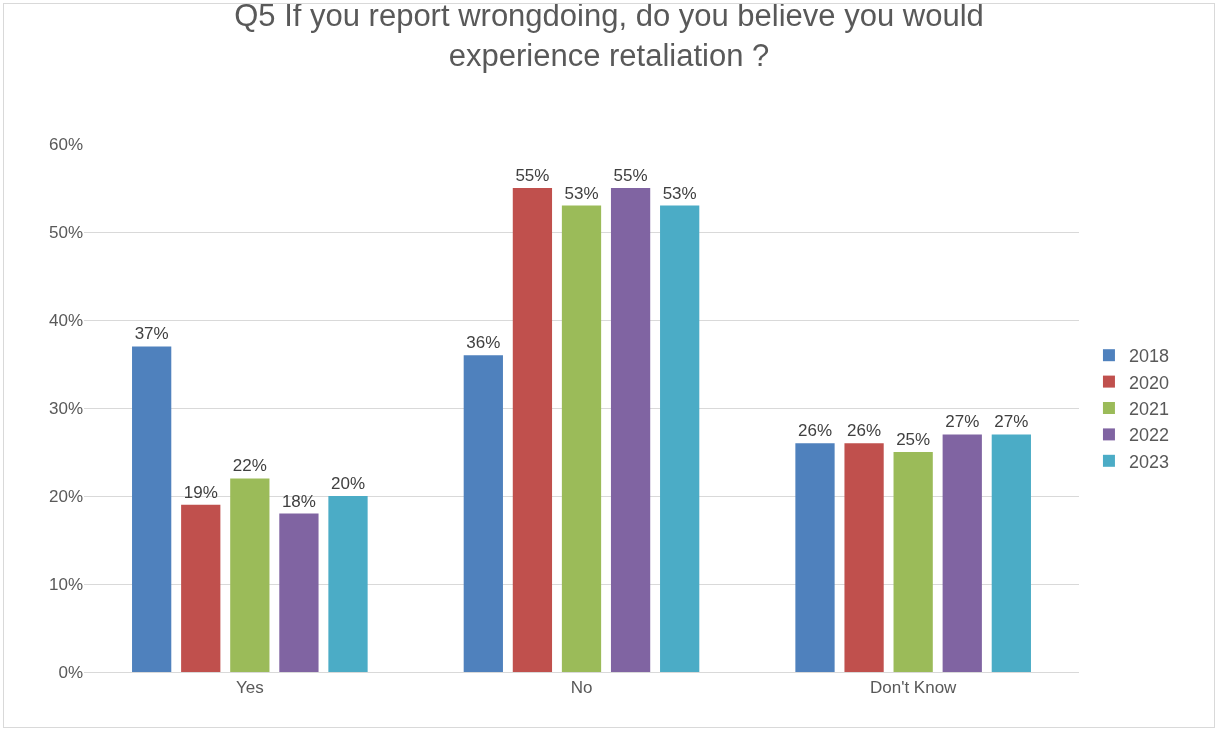 The height and width of the screenshot is (731, 1218). Describe the element at coordinates (348, 483) in the screenshot. I see `data-label: 20%` at that location.